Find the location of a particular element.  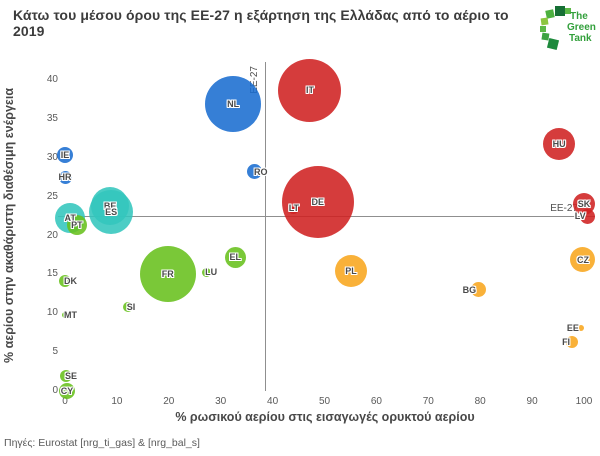

bubble-SE is located at coordinates (66, 376).